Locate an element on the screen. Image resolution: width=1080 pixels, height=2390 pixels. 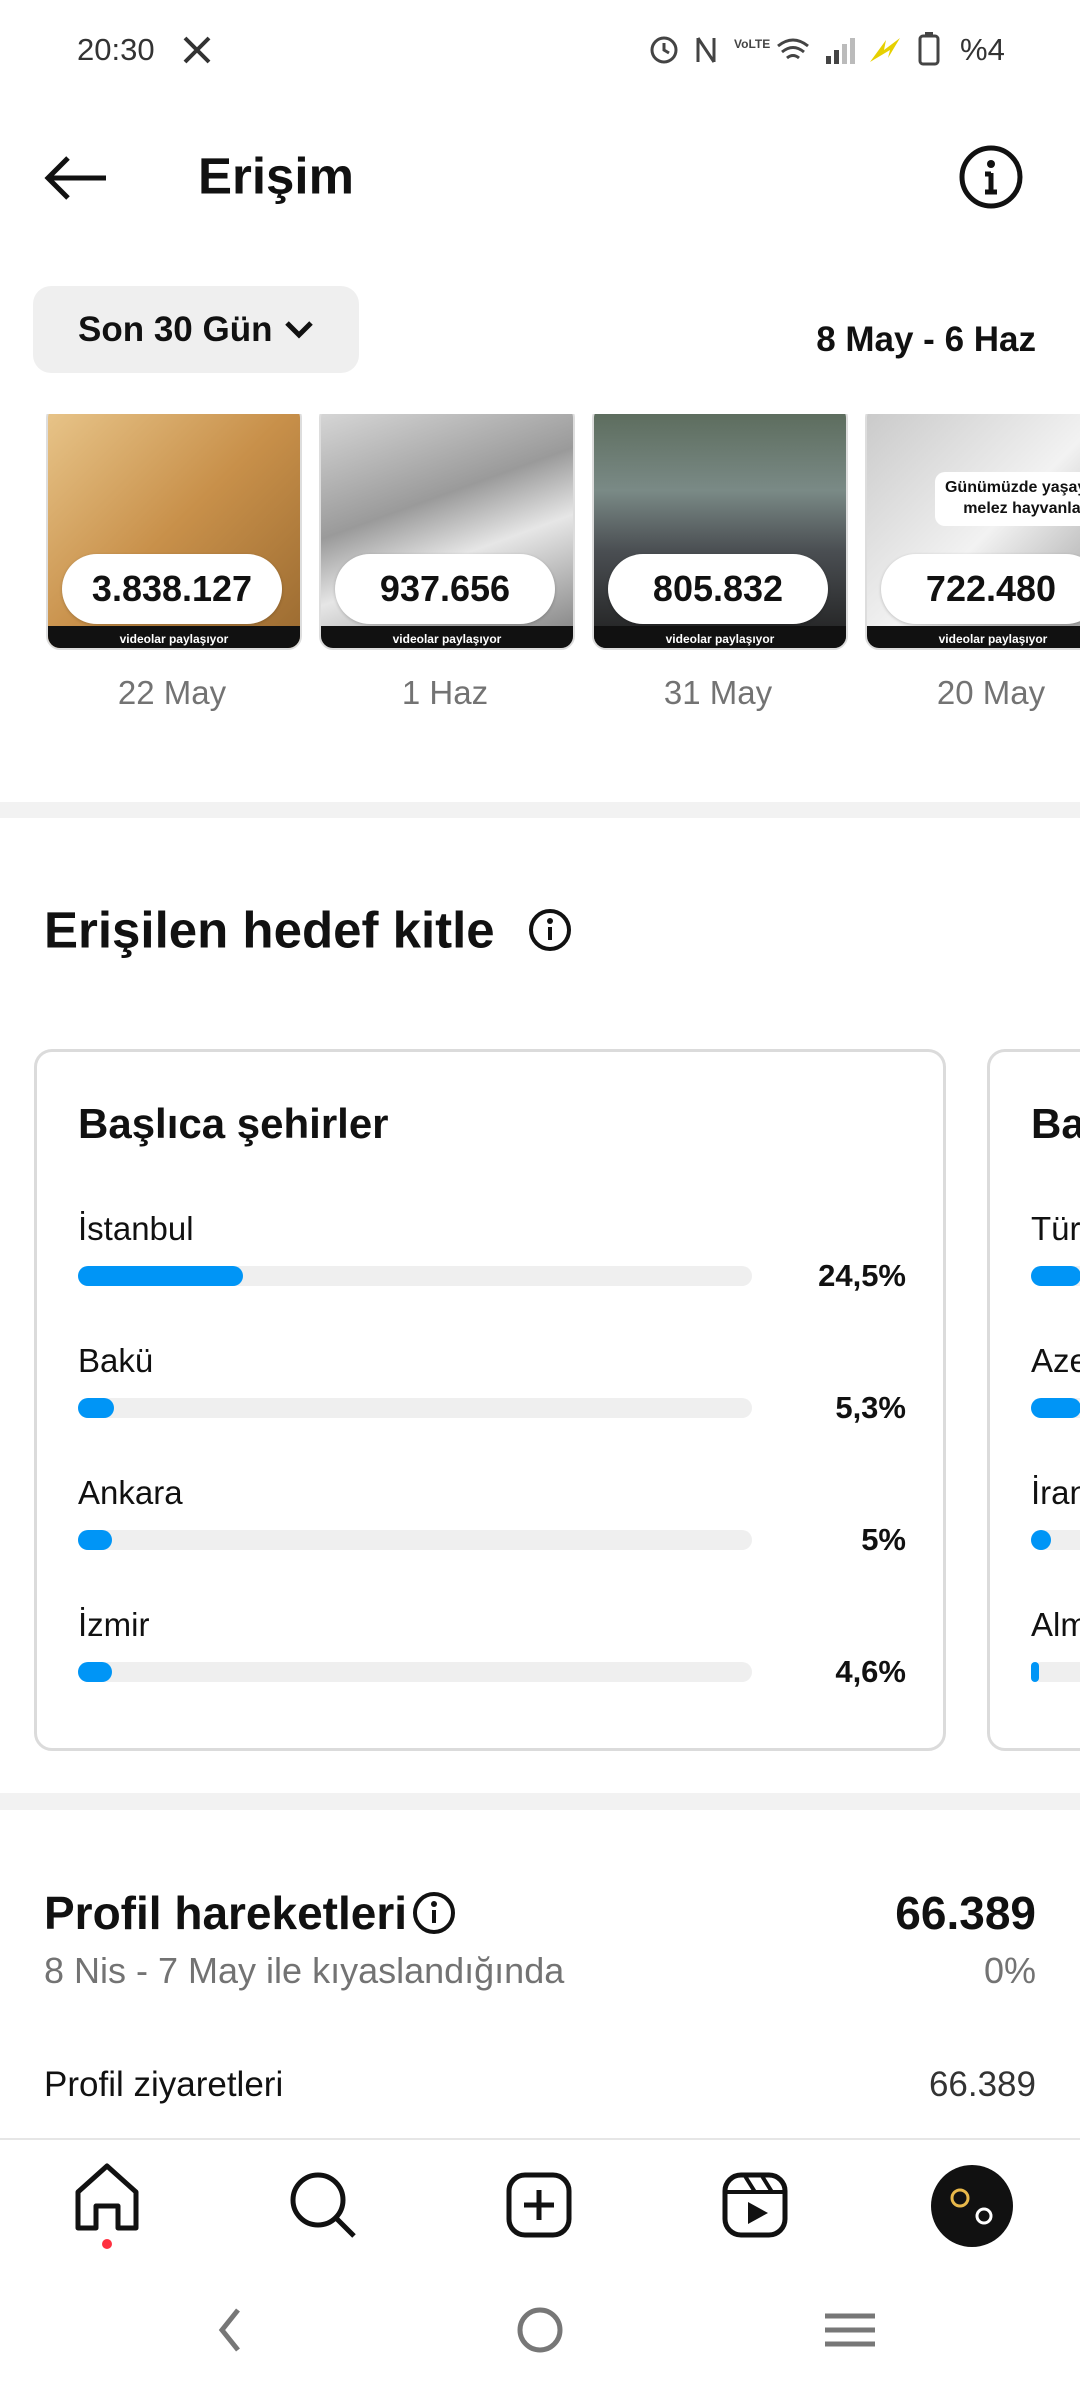
profile-row-label: Profil ziyaretleri is located at coordinates (164, 2084).